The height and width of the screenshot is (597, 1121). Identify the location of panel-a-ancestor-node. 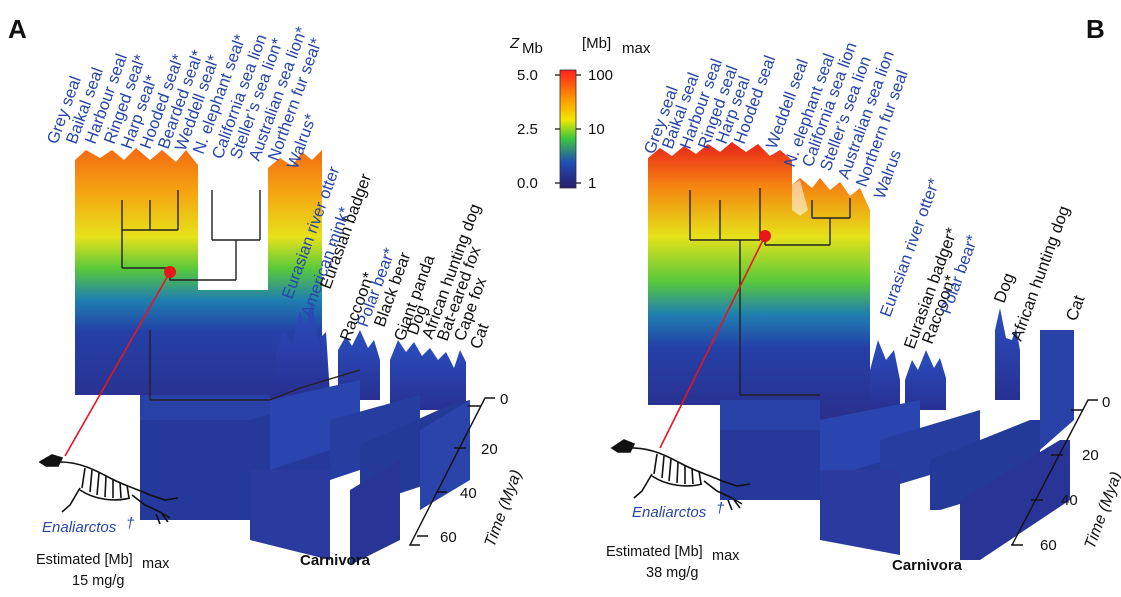
(170, 272).